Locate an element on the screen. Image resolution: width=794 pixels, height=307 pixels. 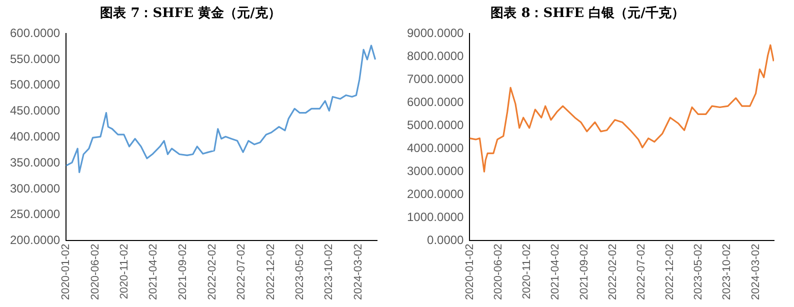
y-tick-label: 350.0000 is located at coordinates (35, 162).